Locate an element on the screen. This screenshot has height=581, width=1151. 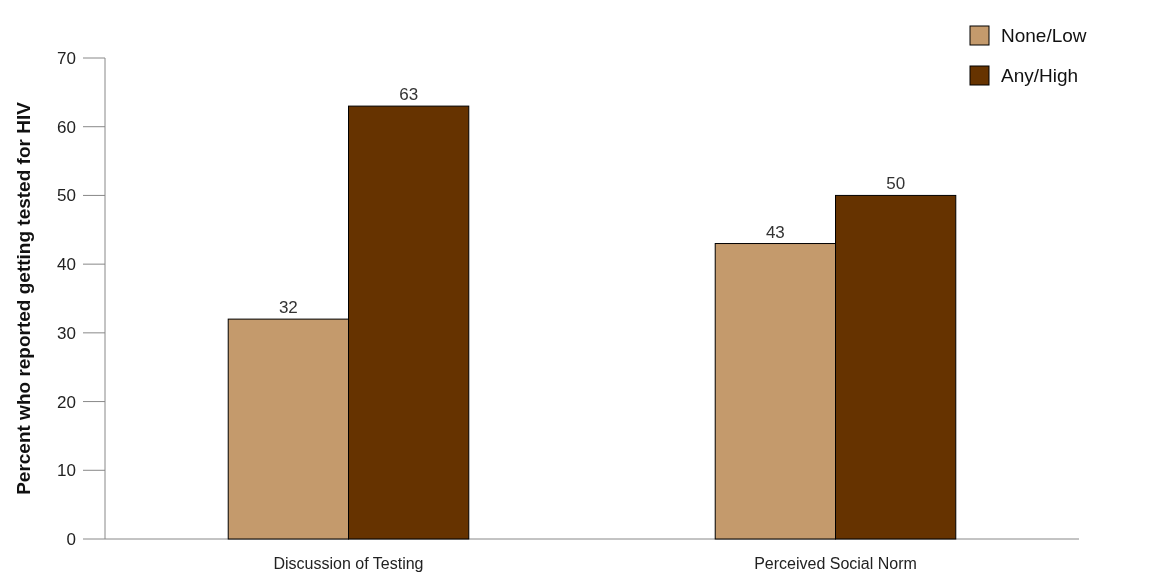
y-tick-label: 50 is located at coordinates (66, 196).